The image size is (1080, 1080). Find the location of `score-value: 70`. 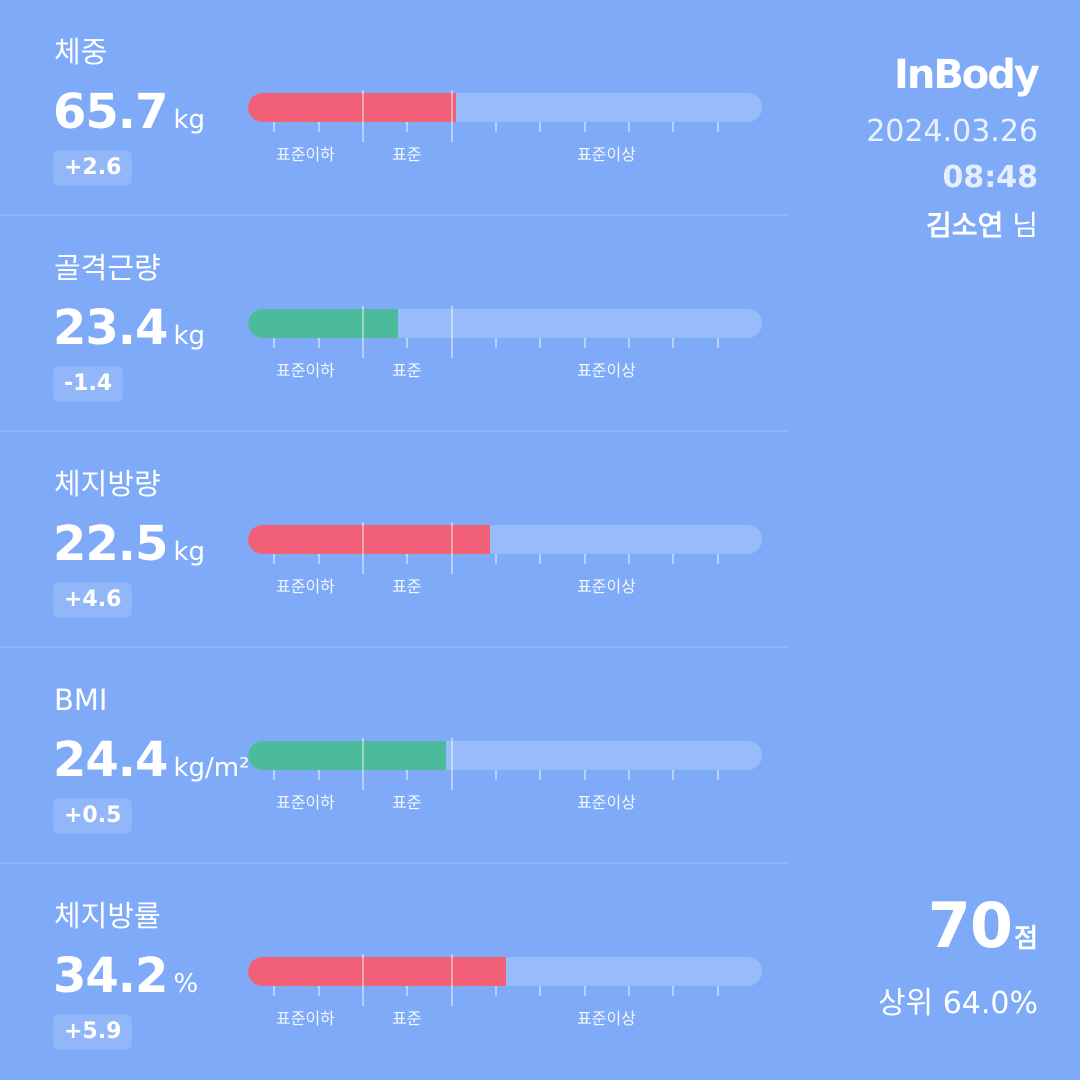

score-value: 70 is located at coordinates (970, 925).